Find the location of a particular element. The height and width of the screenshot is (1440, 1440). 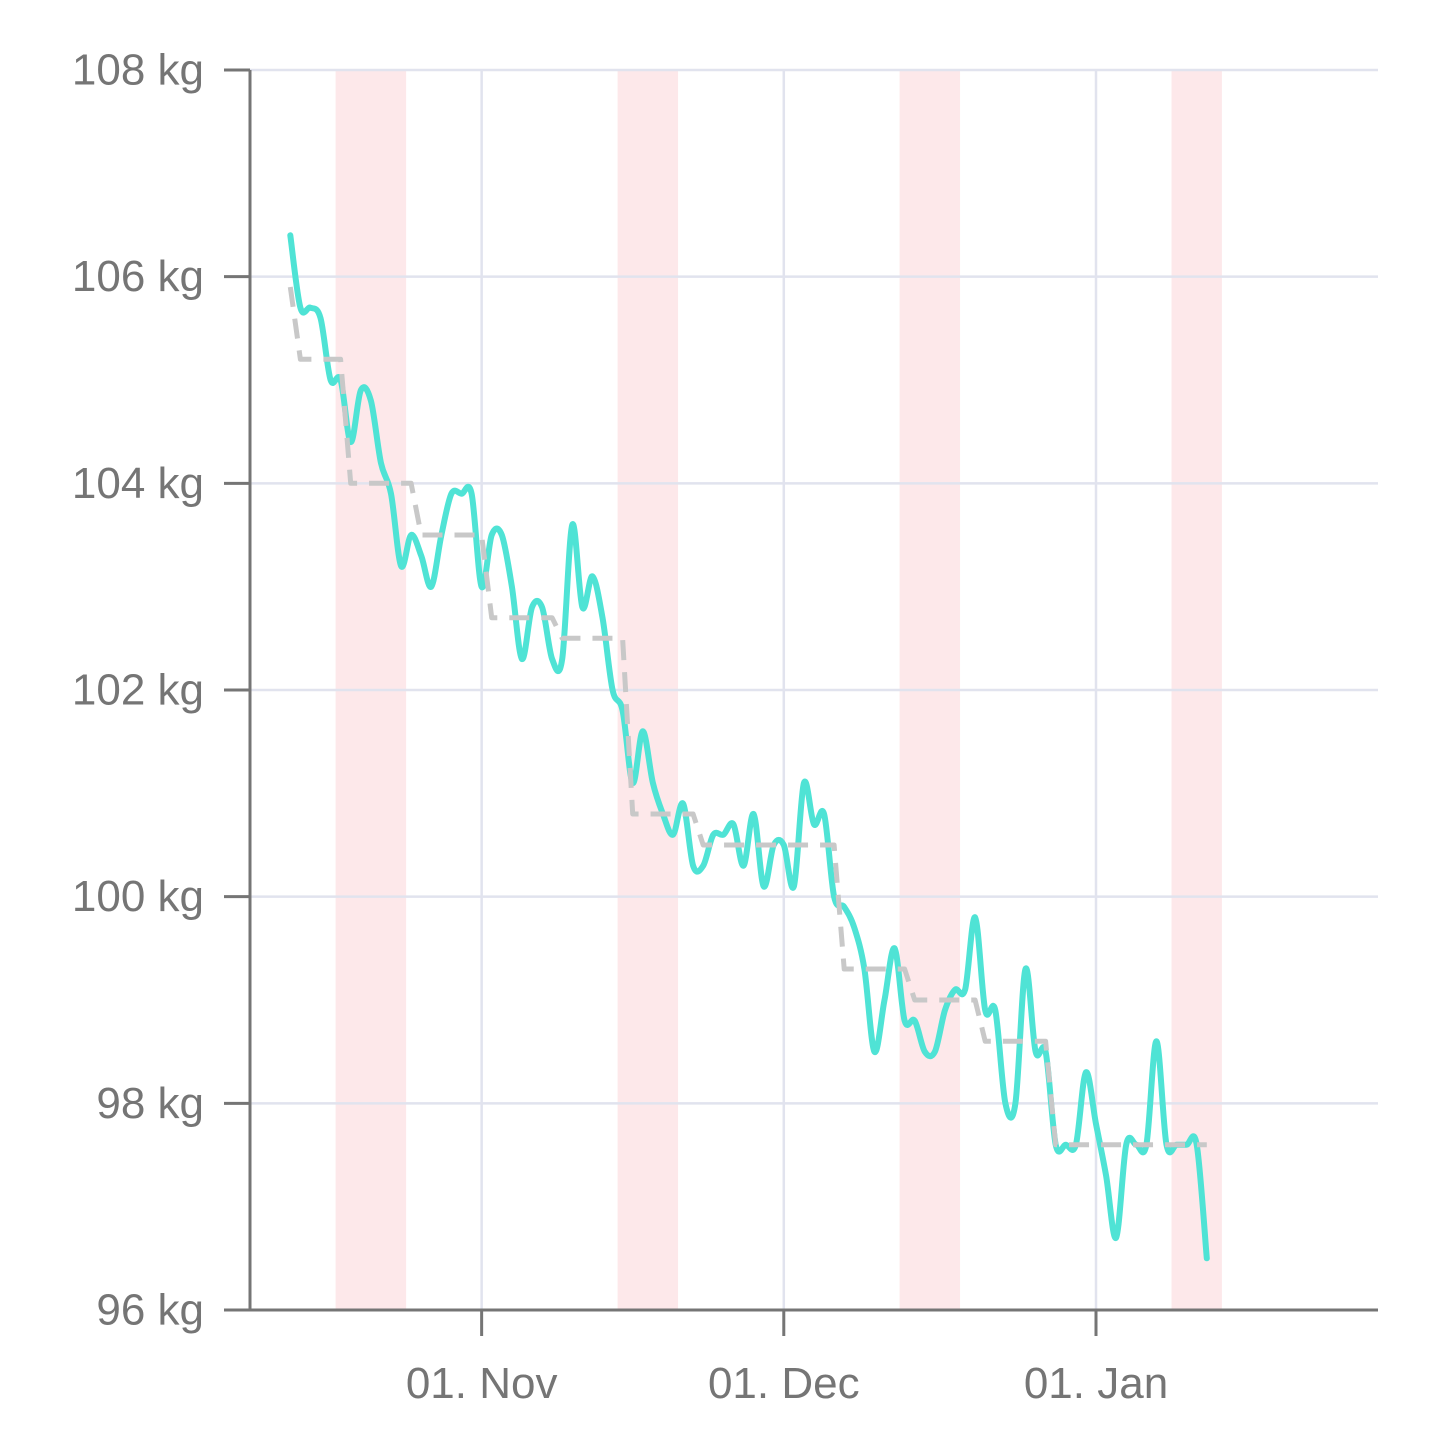

x-tick-label: 01. Dec is located at coordinates (784, 1383).